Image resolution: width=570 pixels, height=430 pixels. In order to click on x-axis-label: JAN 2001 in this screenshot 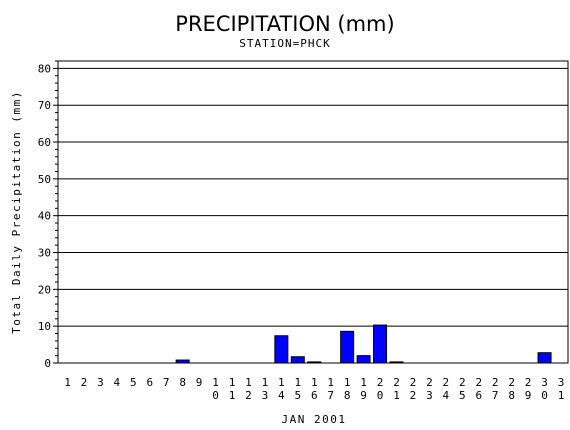, I will do `click(314, 419)`.